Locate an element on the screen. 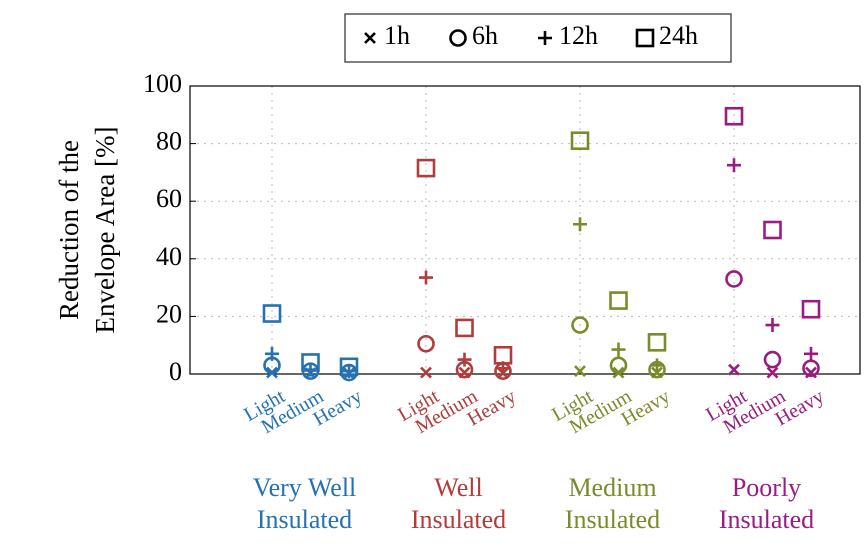 The height and width of the screenshot is (545, 864). y-tick-label: 20 is located at coordinates (169, 313).